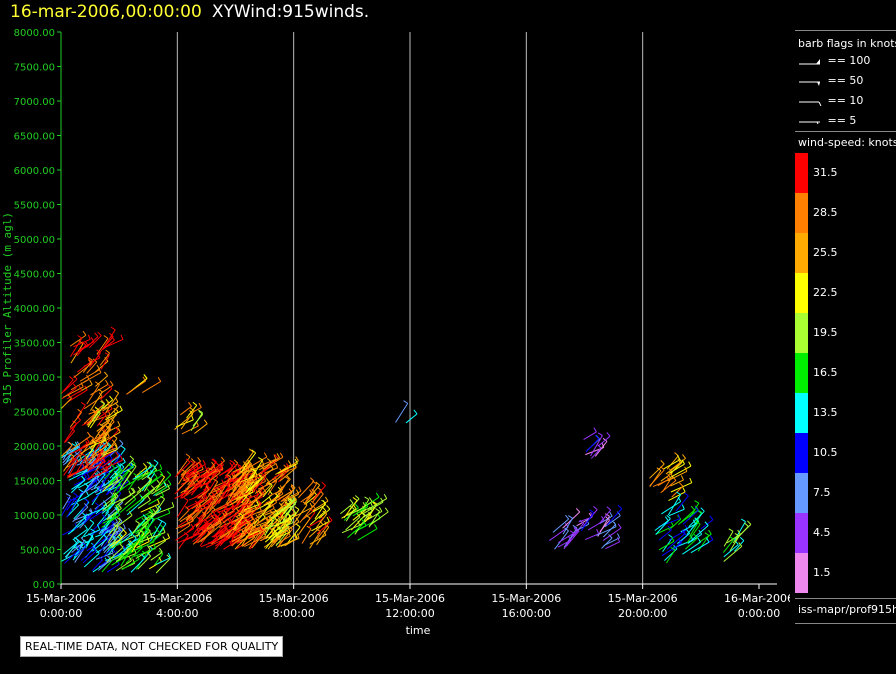 The width and height of the screenshot is (896, 674). Describe the element at coordinates (526, 613) in the screenshot. I see `x-tick-time-label: 16:00:00` at that location.